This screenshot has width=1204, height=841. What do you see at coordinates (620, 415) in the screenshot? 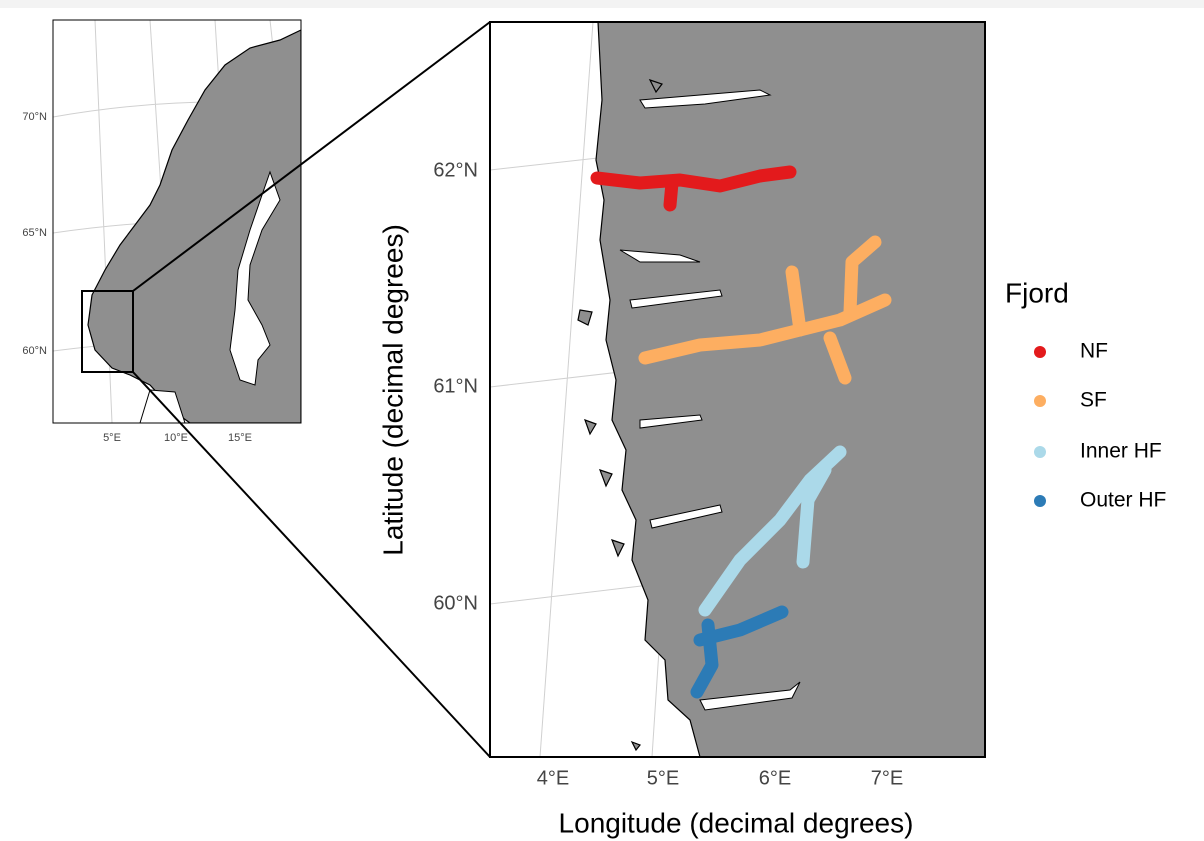
I see `island` at bounding box center [620, 415].